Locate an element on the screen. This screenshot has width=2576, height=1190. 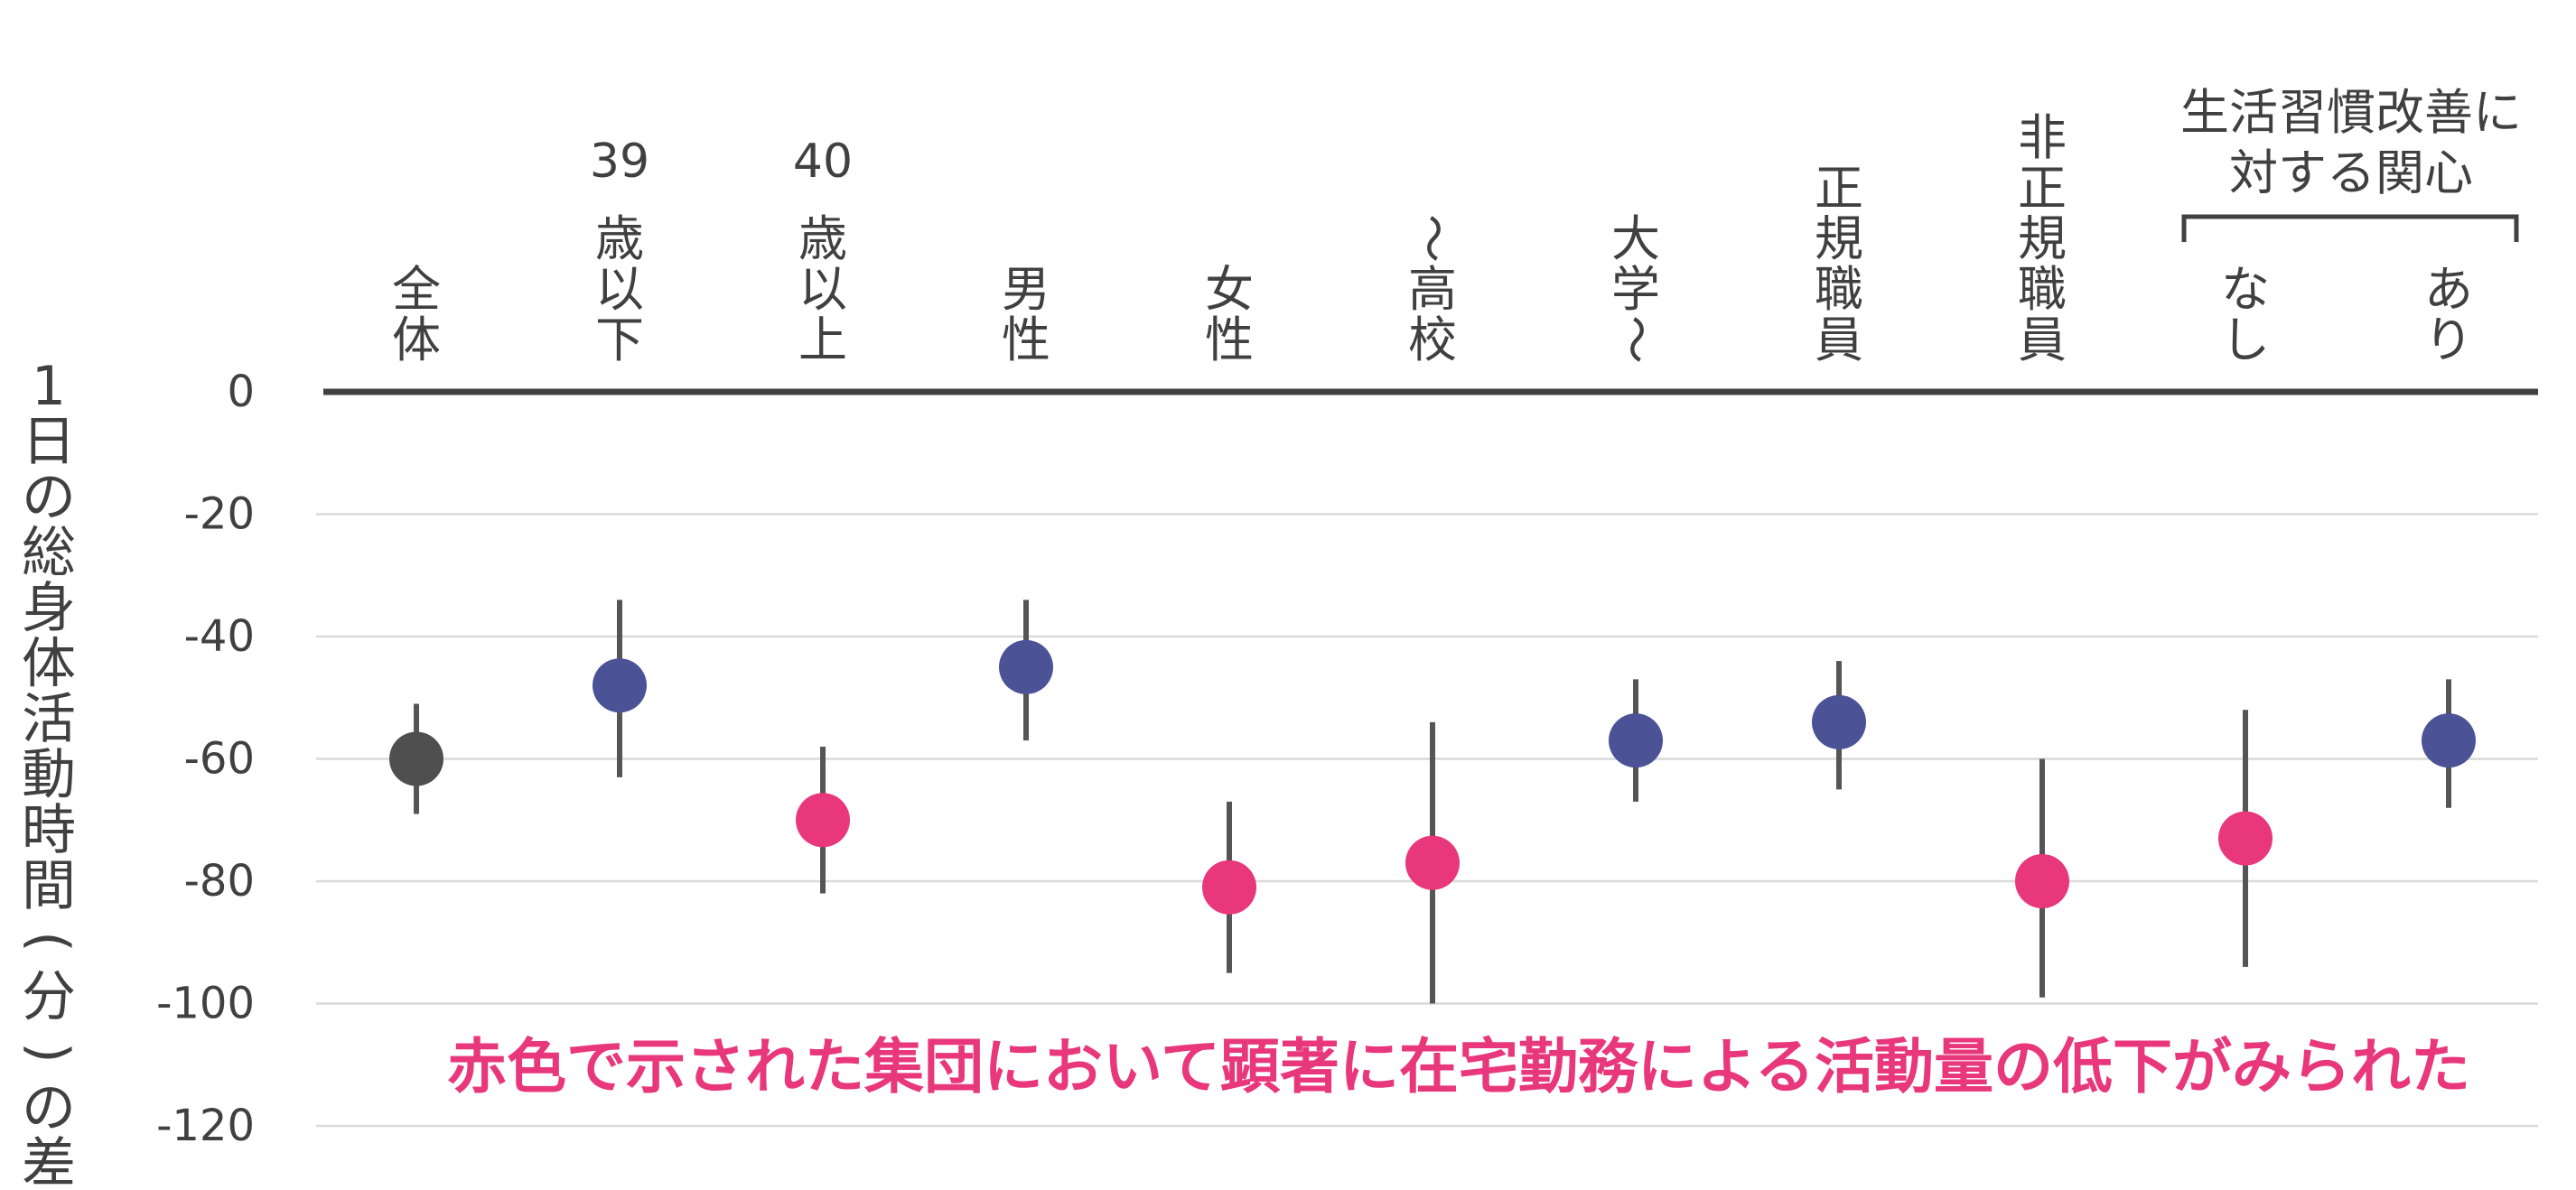
category-label-char: 男 is located at coordinates (1026, 289).